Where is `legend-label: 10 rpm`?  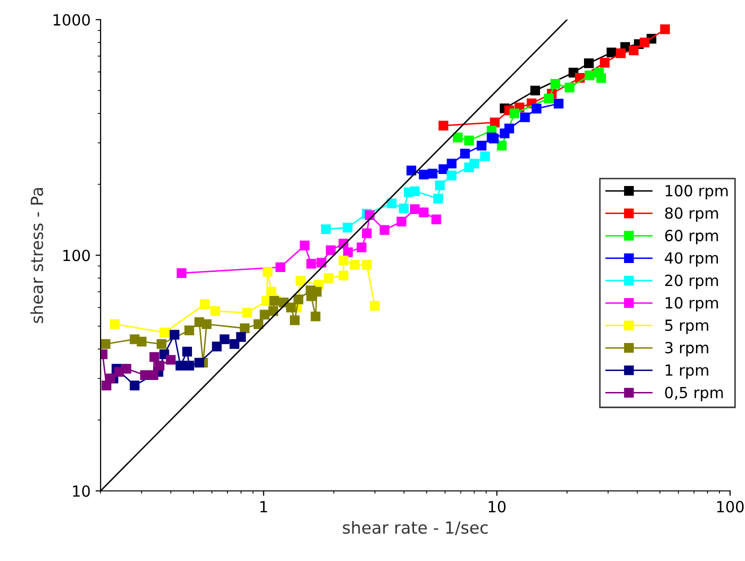
legend-label: 10 rpm is located at coordinates (692, 304).